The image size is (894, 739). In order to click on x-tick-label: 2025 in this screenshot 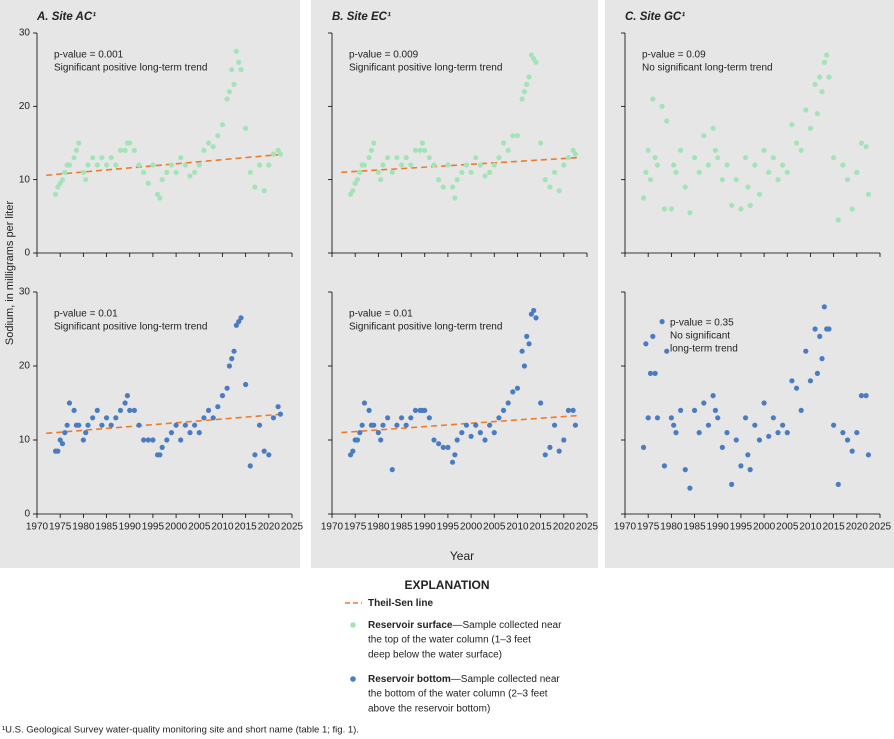, I will do `click(880, 527)`.